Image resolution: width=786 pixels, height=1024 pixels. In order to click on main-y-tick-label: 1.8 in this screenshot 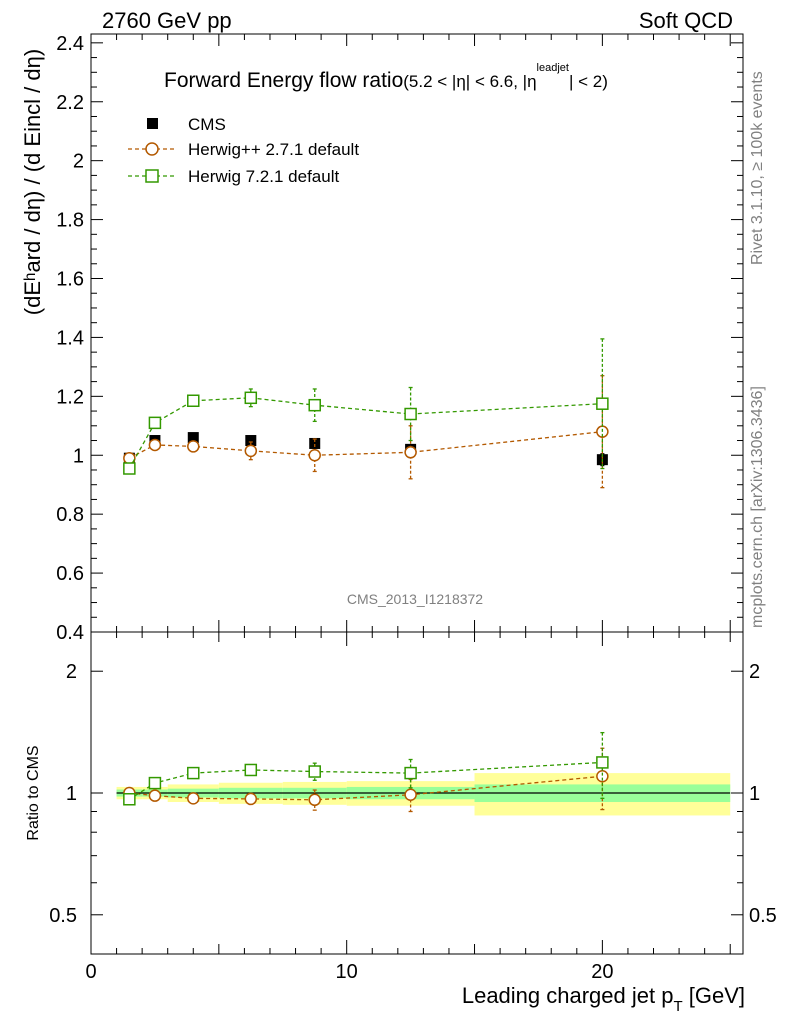, I will do `click(70, 221)`.